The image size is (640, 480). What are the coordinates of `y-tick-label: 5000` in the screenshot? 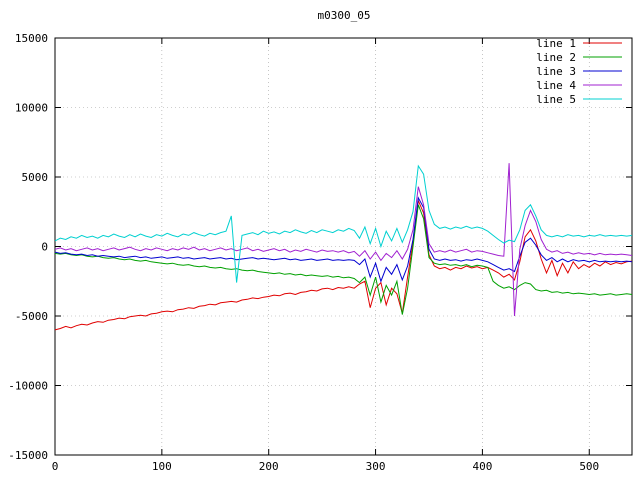 It's located at (35, 177).